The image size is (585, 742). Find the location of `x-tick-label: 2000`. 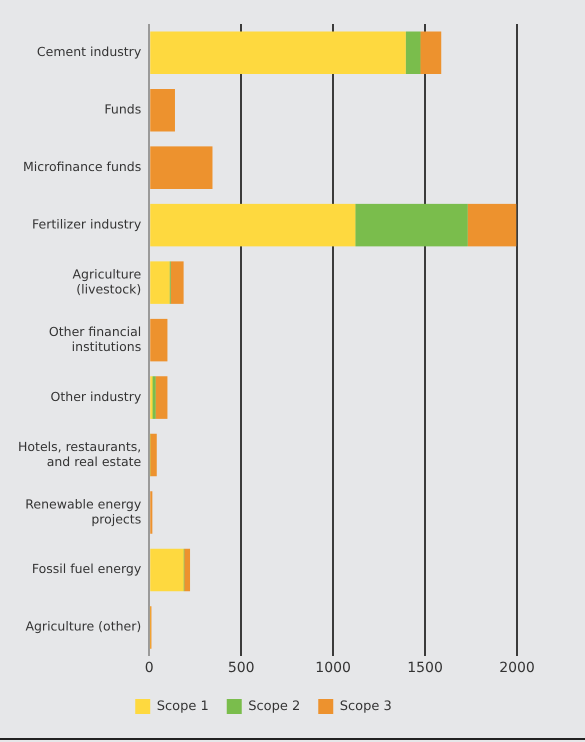

x-tick-label: 2000 is located at coordinates (517, 668).